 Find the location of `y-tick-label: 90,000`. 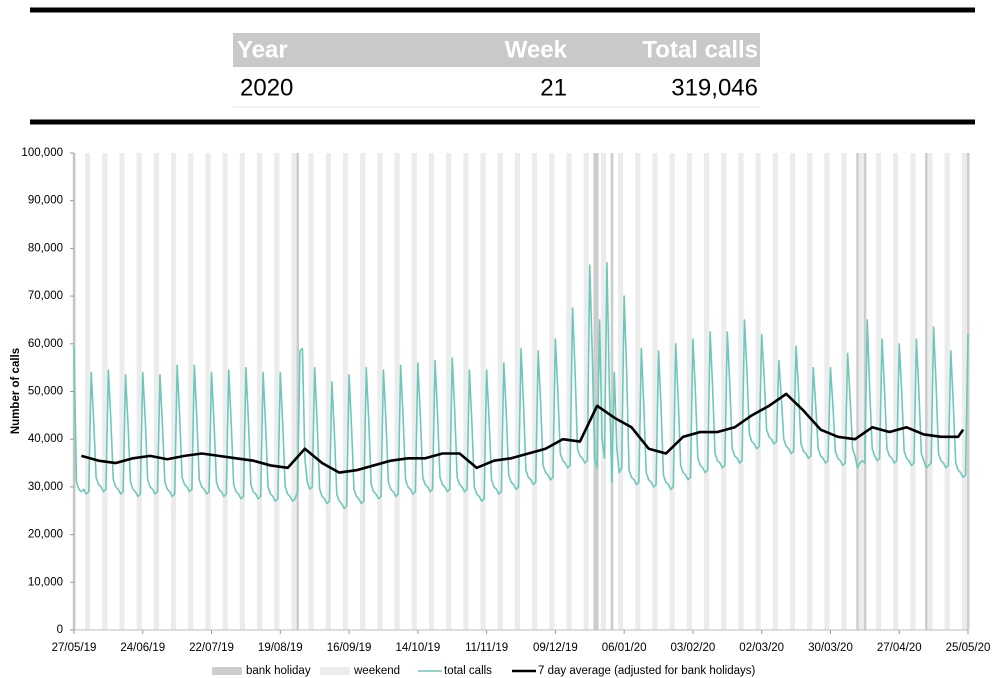

y-tick-label: 90,000 is located at coordinates (45, 201).